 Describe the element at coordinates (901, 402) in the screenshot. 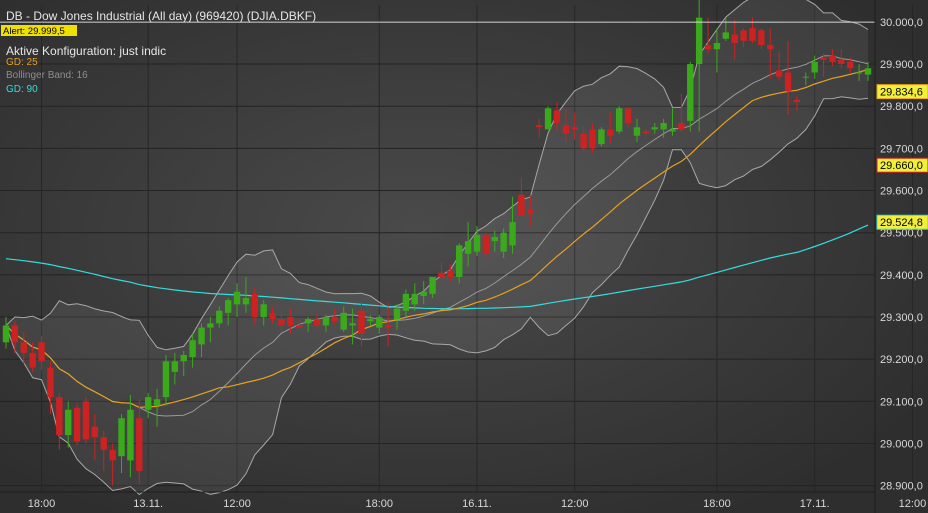

I see `y-tick-label: 29.100,0` at that location.